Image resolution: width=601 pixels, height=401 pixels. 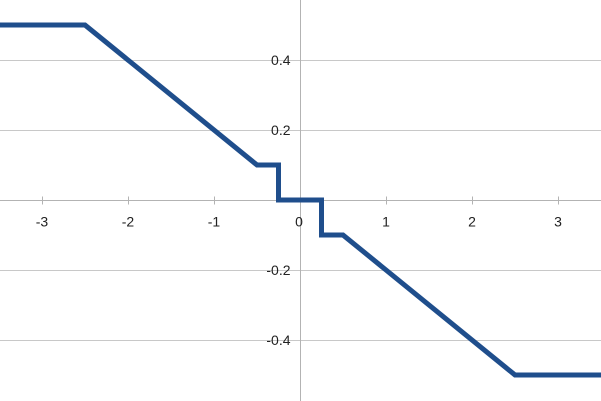 What do you see at coordinates (42, 222) in the screenshot?
I see `x-tick-label: -3` at bounding box center [42, 222].